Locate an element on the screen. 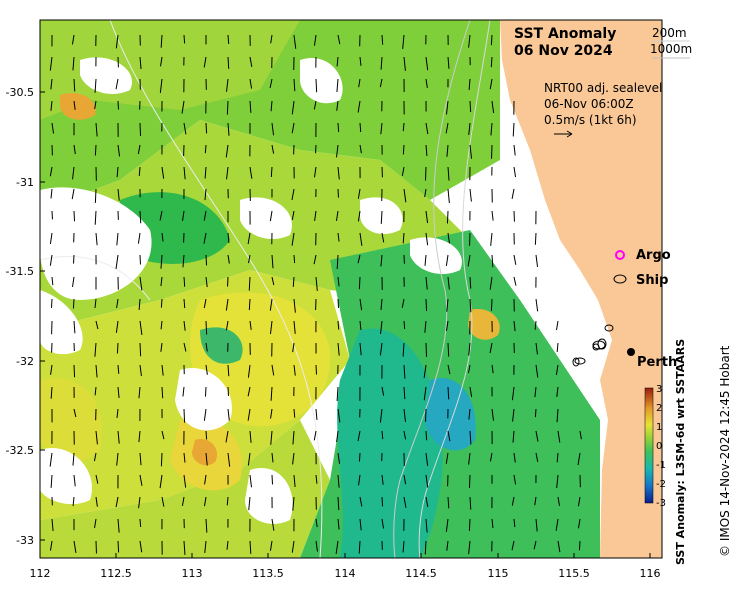  argo-legend-label: Argo is located at coordinates (653, 255).